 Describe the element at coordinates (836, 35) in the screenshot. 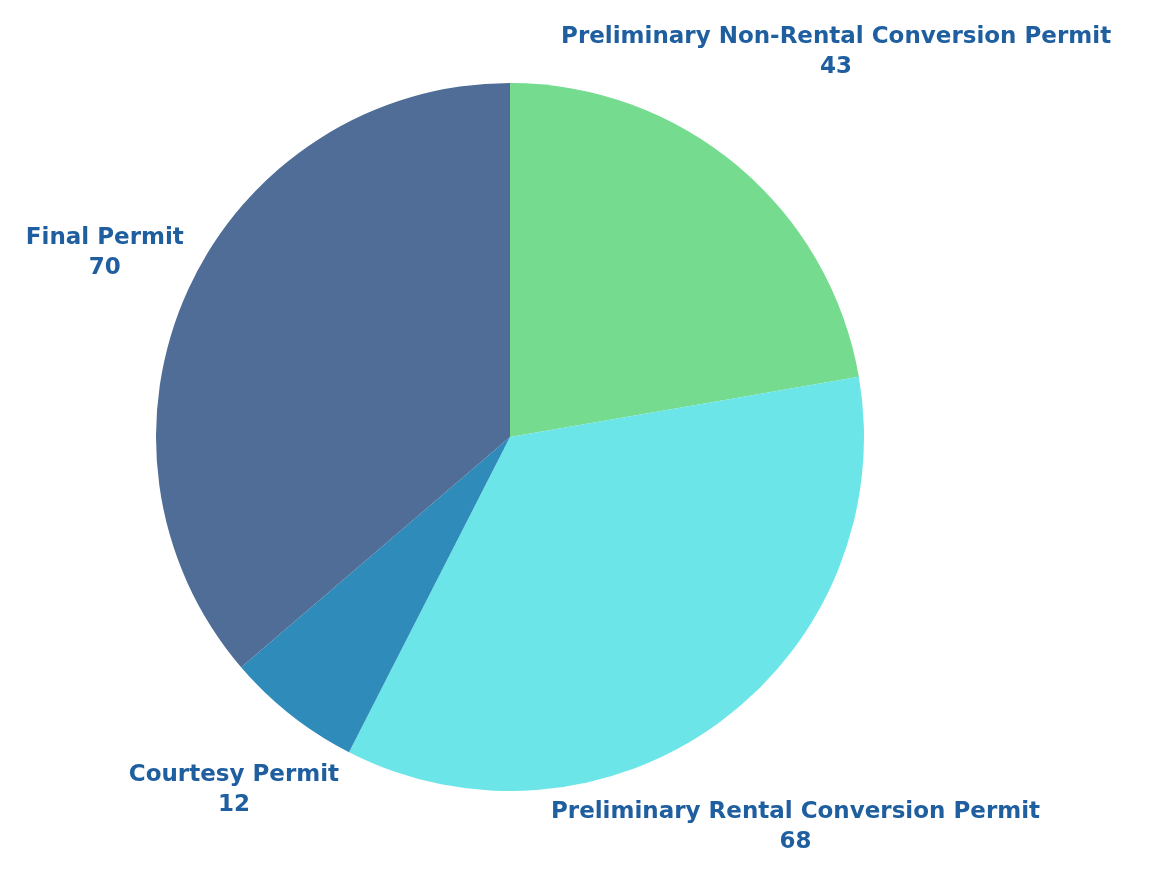

I see `slice-label: Preliminary Non-Rental Conversion Permit` at that location.